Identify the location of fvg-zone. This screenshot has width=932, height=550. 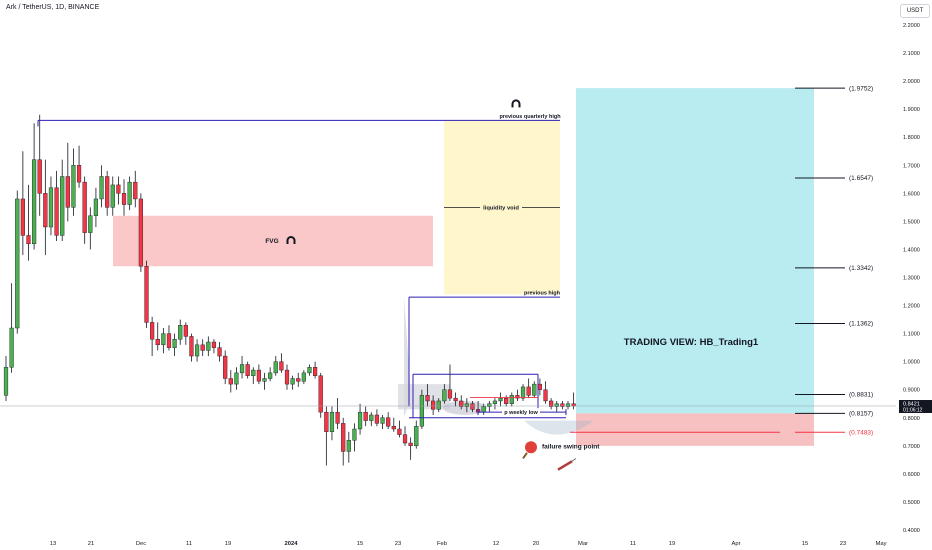
(273, 241).